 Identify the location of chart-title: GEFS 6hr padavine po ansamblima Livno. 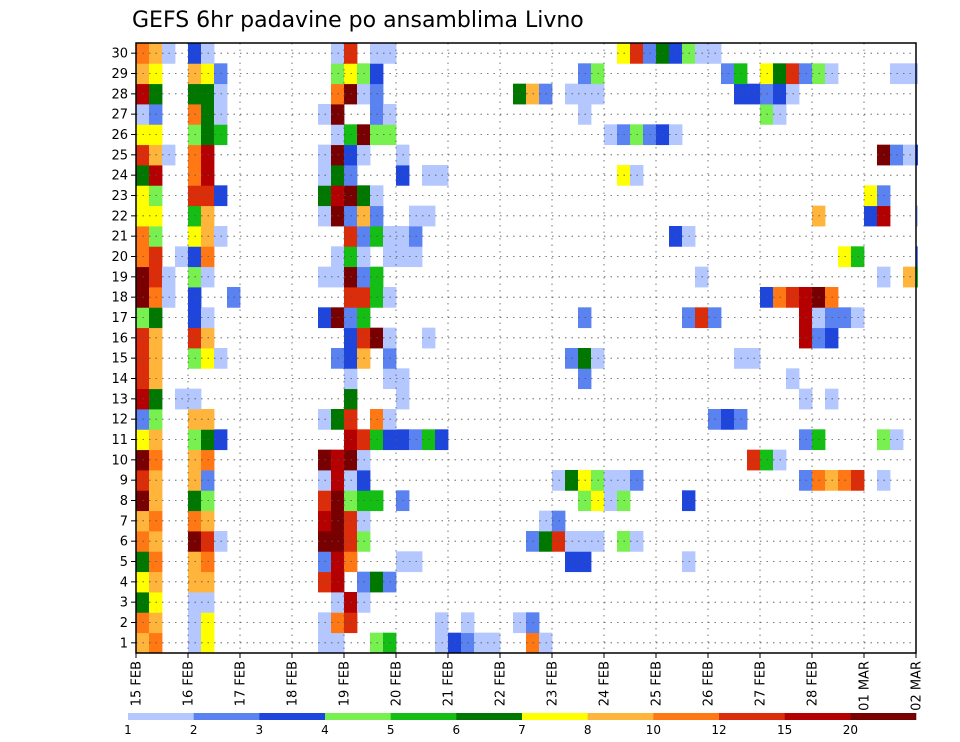
(358, 20).